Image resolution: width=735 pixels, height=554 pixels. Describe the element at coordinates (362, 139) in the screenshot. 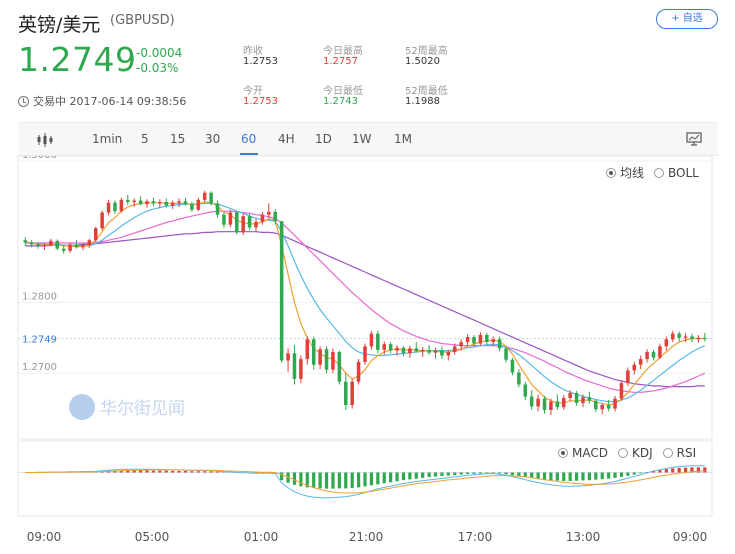

I see `interval-1w: 1W` at that location.